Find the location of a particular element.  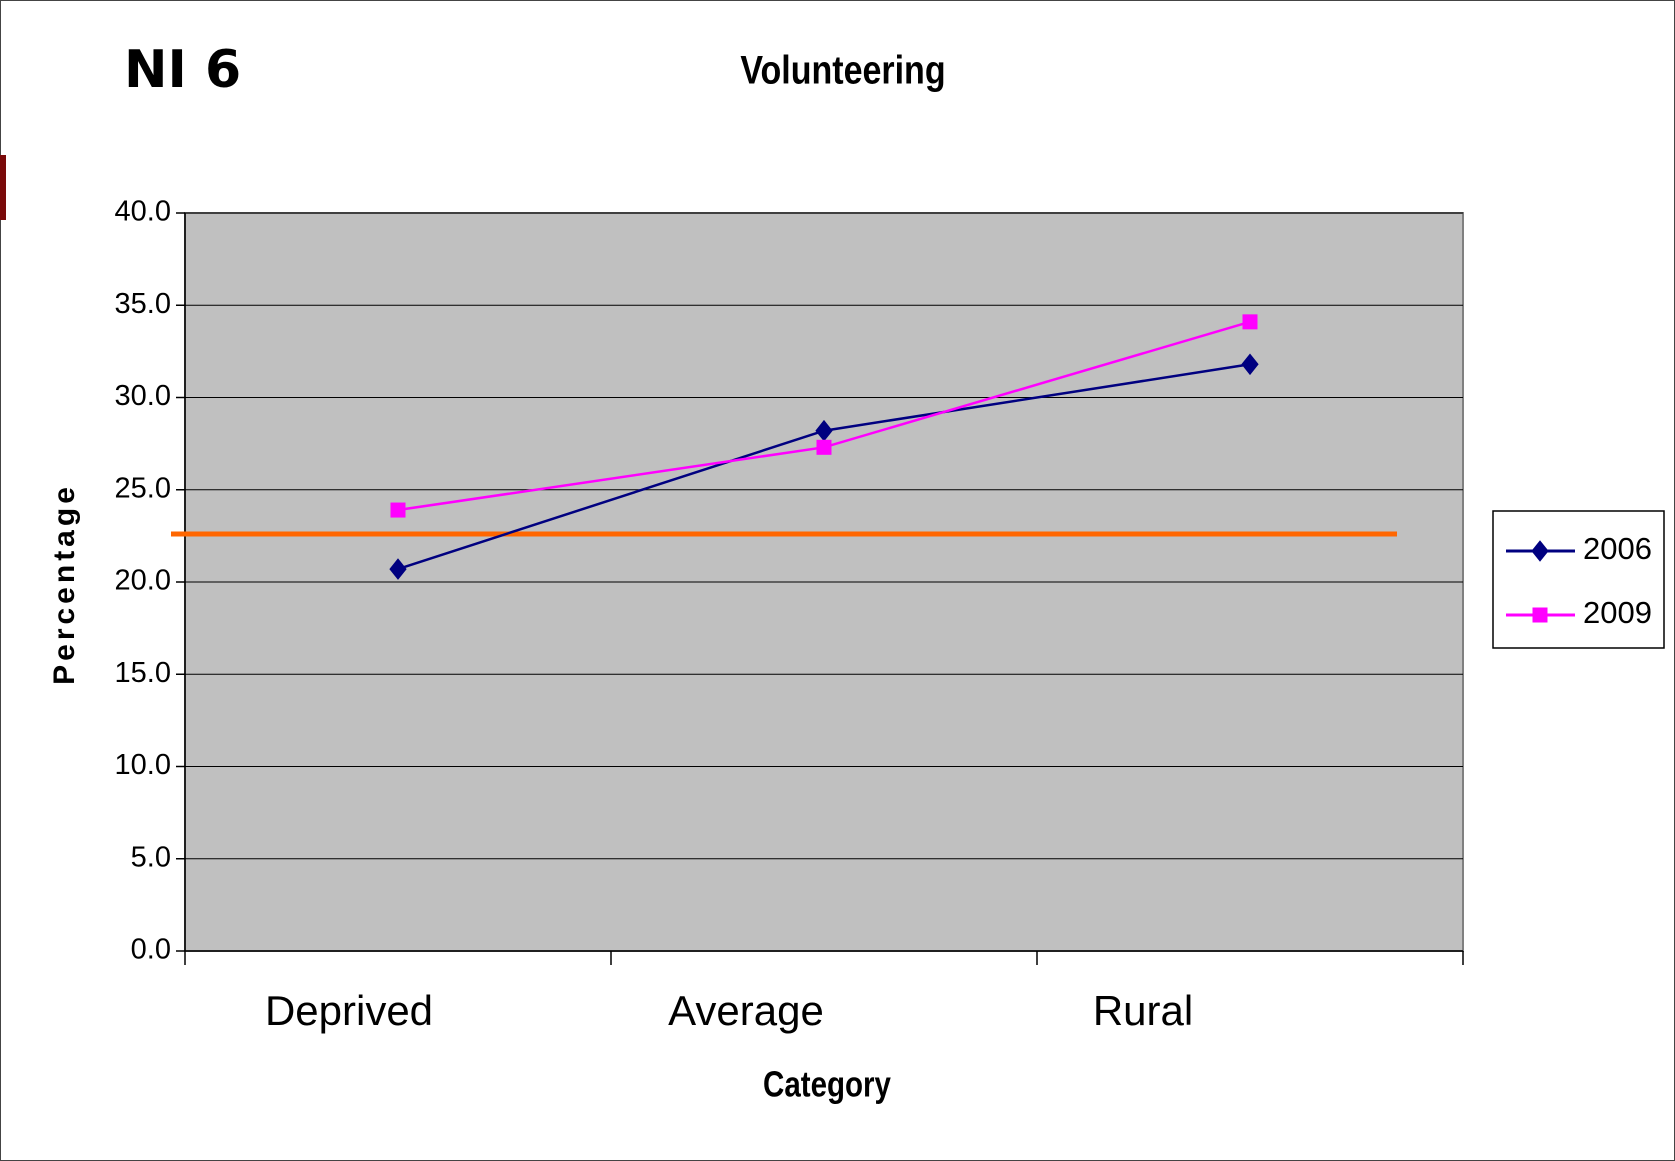

slide-label: NI 6 is located at coordinates (182, 70).